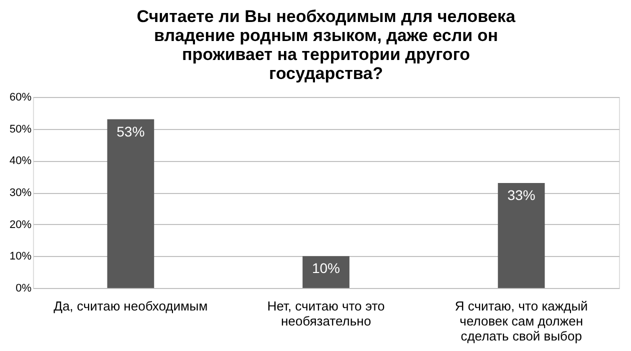 Image resolution: width=631 pixels, height=351 pixels. I want to click on data-label: 33%, so click(521, 194).